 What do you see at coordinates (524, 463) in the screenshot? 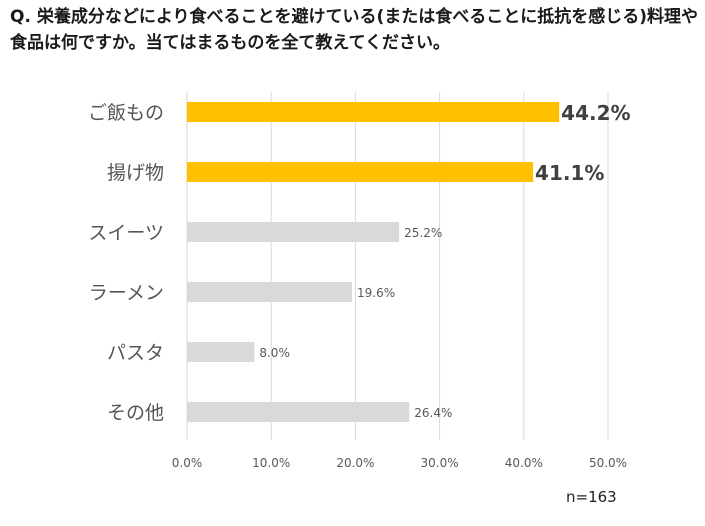
I see `x-tick-label: 40.0%` at bounding box center [524, 463].